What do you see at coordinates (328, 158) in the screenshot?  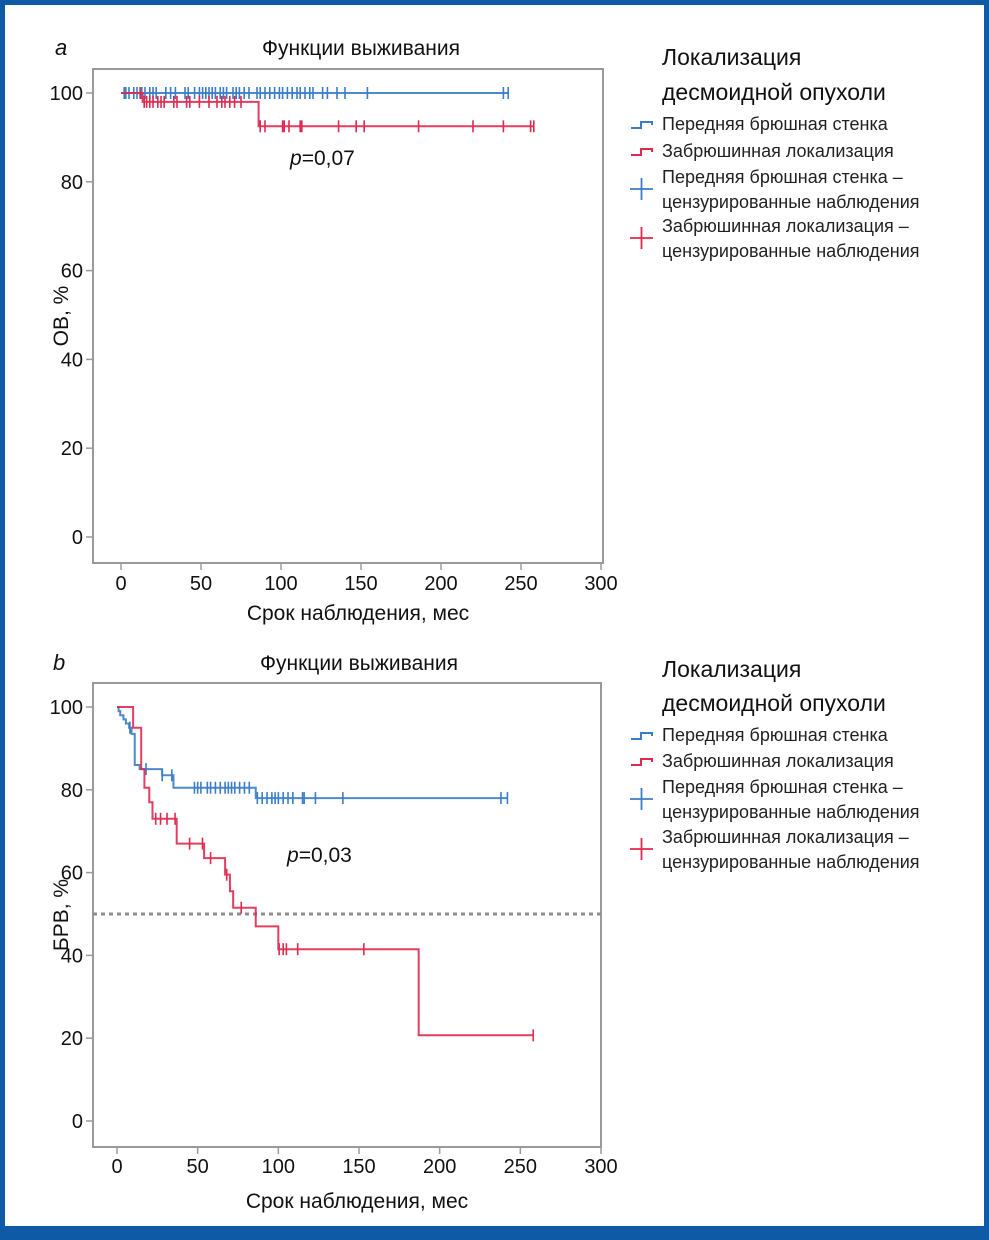 I see `p-value: =0,07` at bounding box center [328, 158].